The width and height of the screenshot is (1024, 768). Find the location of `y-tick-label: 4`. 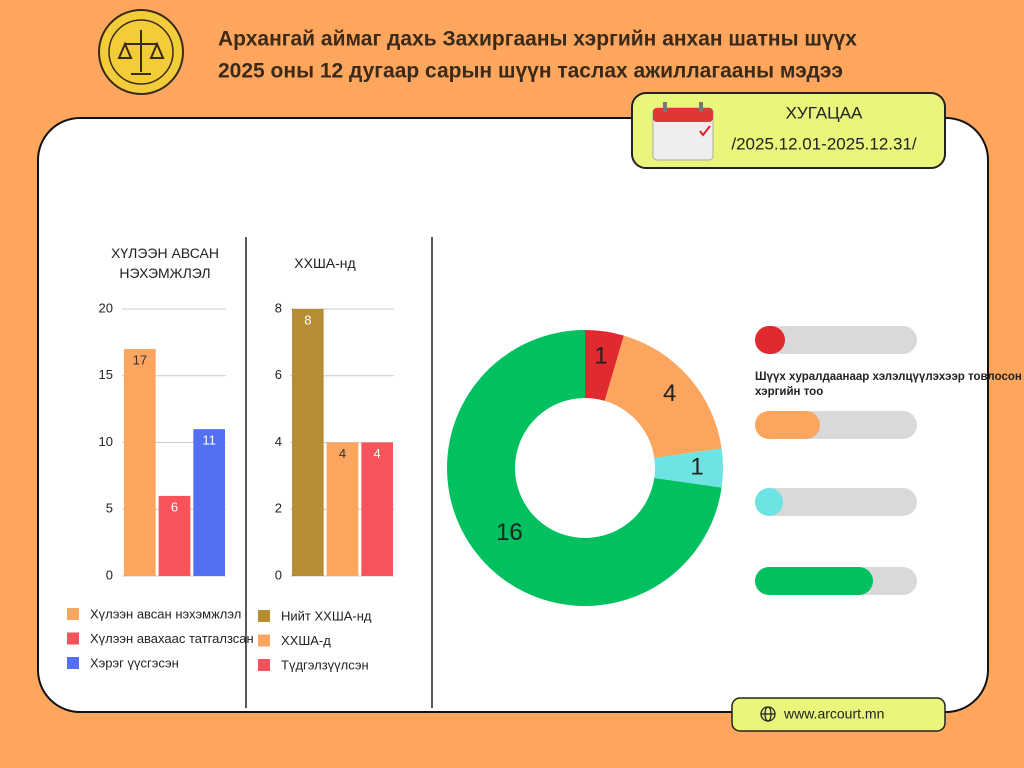

y-tick-label: 4 is located at coordinates (278, 441).